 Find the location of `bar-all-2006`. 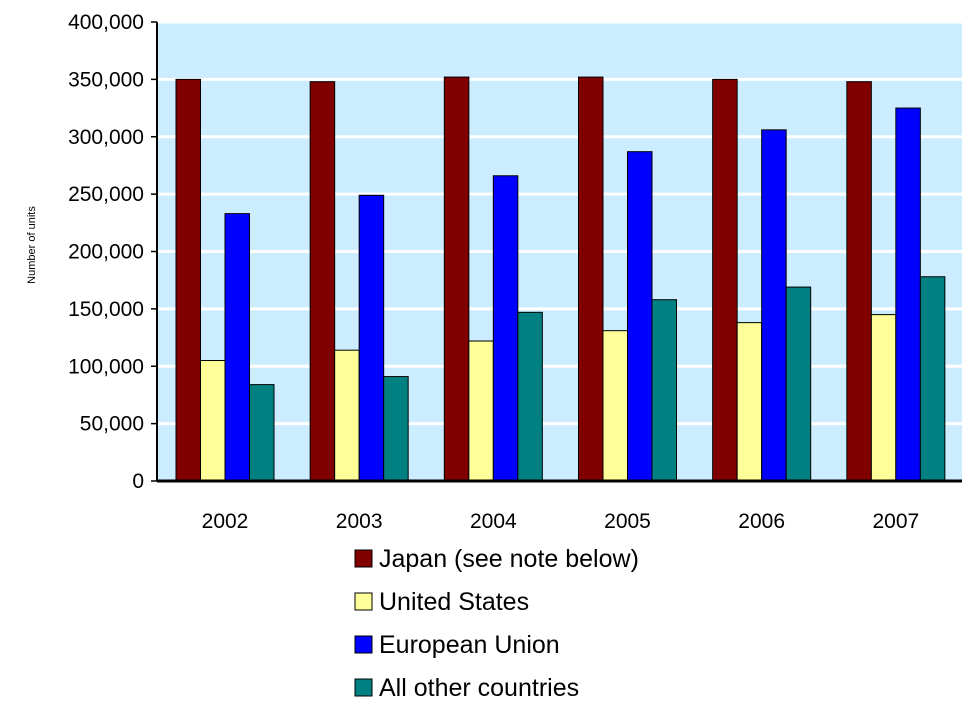

bar-all-2006 is located at coordinates (798, 384).